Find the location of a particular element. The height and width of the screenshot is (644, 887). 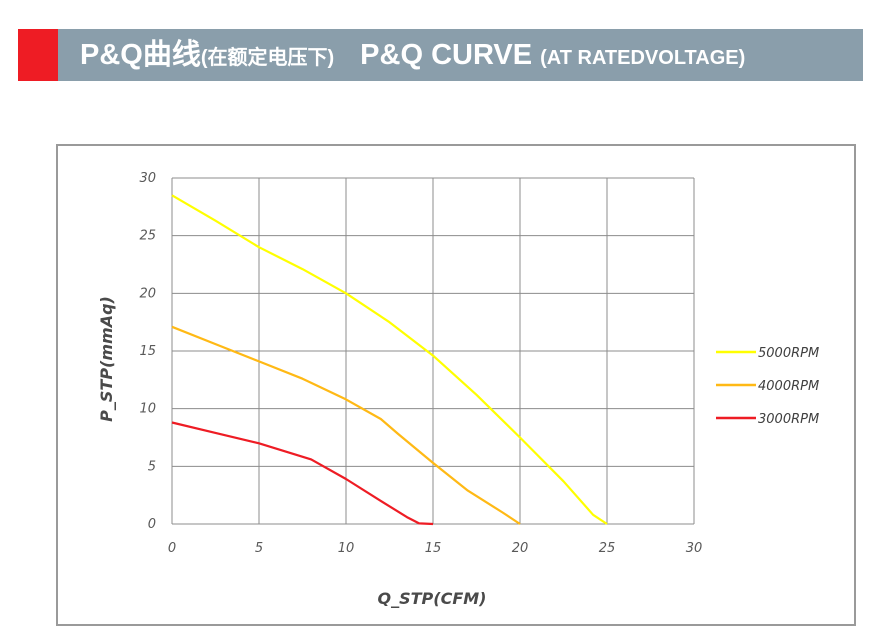

x-tick-label: 30 is located at coordinates (694, 548).